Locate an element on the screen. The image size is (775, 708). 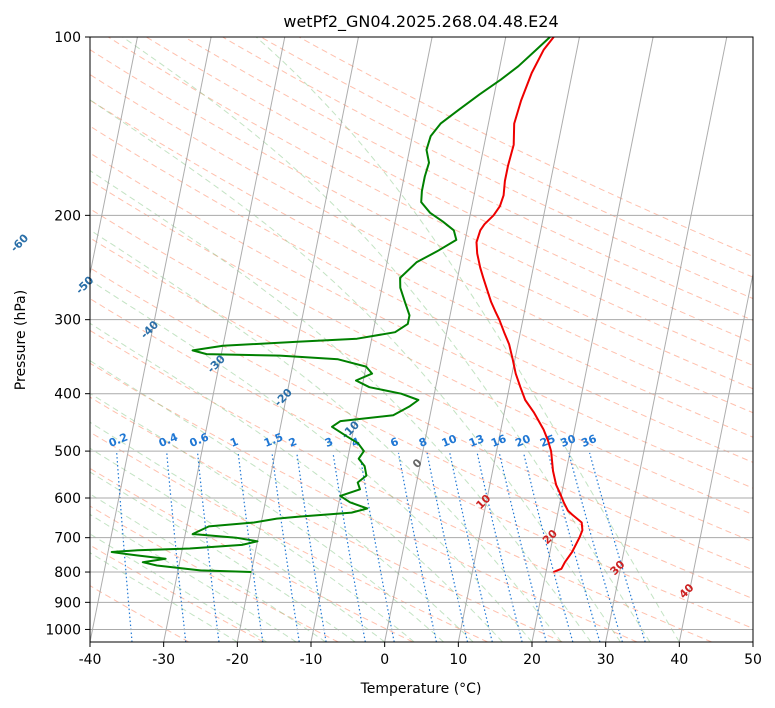
isotherm-label: -50 is located at coordinates (84, 284).